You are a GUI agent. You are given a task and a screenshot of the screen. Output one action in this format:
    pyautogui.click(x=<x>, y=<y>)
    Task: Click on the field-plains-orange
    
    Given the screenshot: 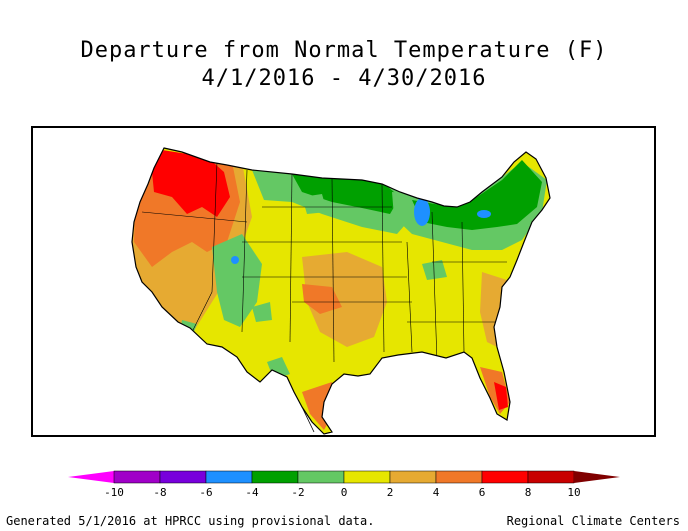 What is the action you would take?
    pyautogui.click(x=322, y=299)
    